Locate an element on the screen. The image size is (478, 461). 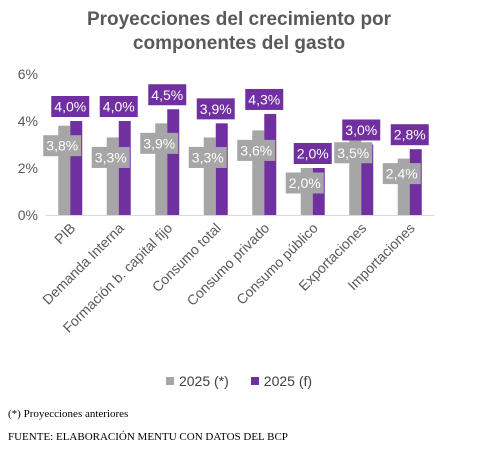
data-label-2025-f: 2,0% is located at coordinates (313, 154).